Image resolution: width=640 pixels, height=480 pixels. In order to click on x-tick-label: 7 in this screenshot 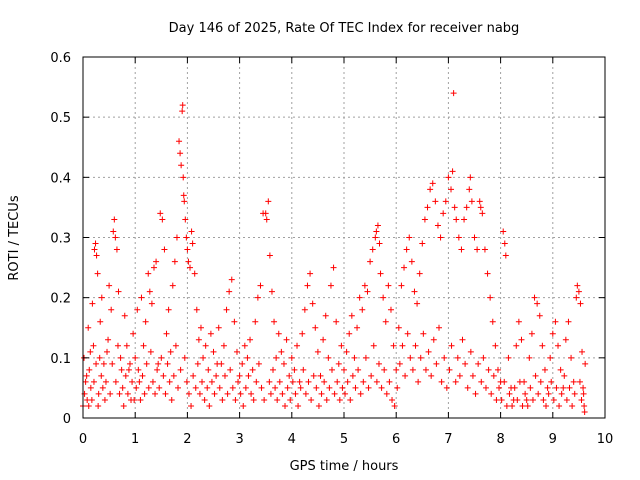, I will do `click(448, 439)`.